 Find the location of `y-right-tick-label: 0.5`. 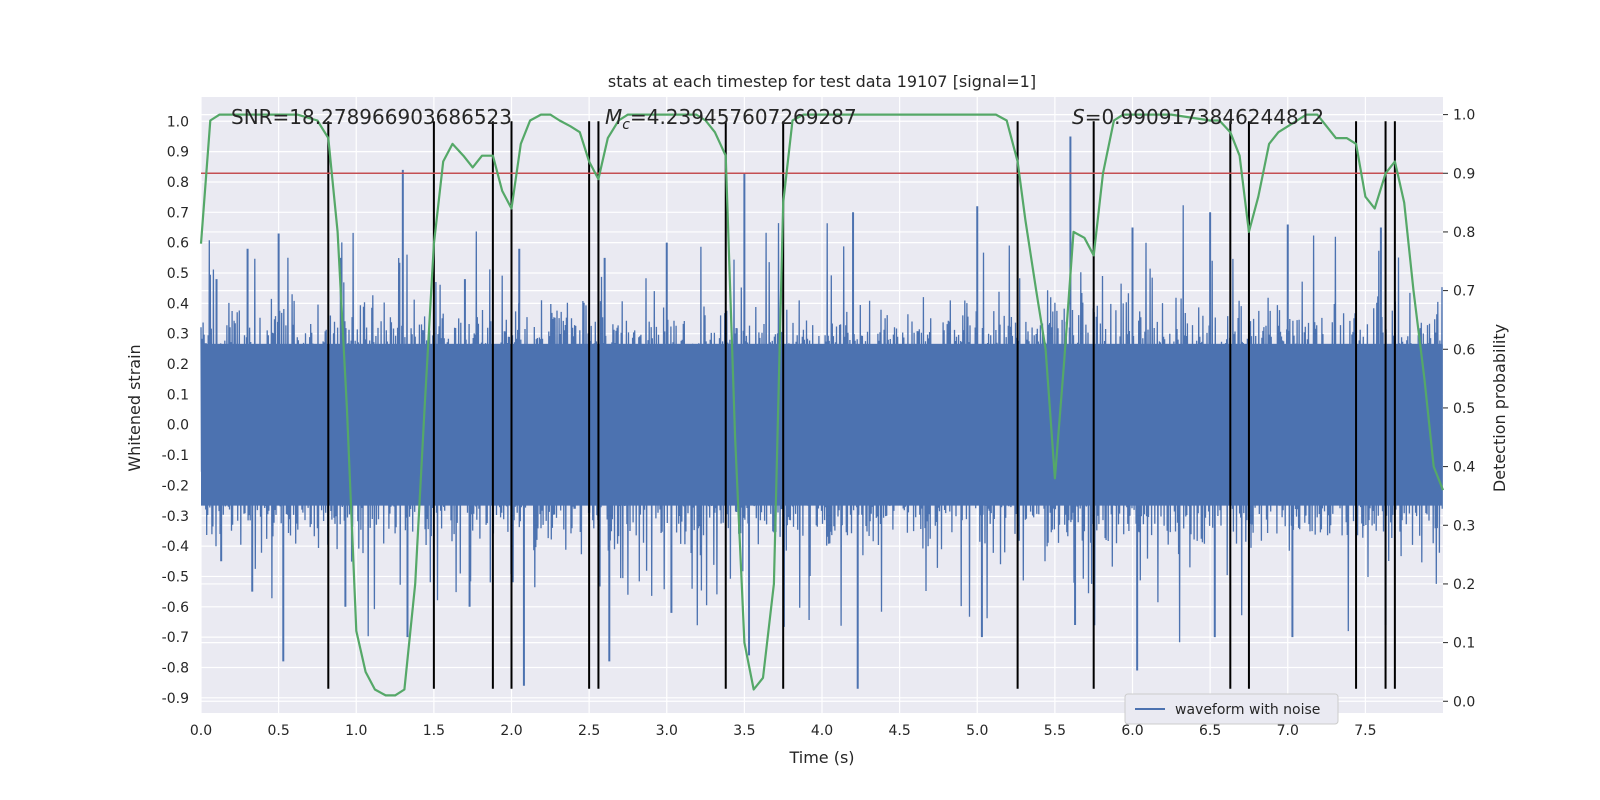

y-right-tick-label: 0.5 is located at coordinates (1464, 409).